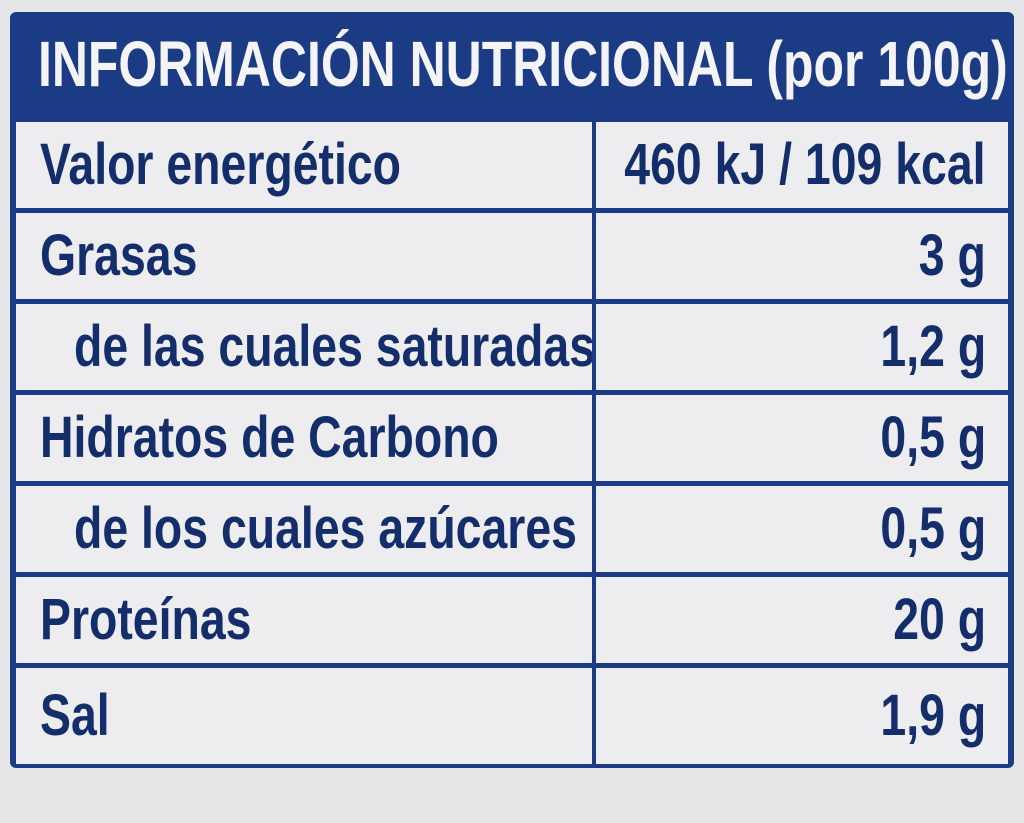 The width and height of the screenshot is (1024, 823). Describe the element at coordinates (802, 347) in the screenshot. I see `value-cell: 1,2 g` at that location.